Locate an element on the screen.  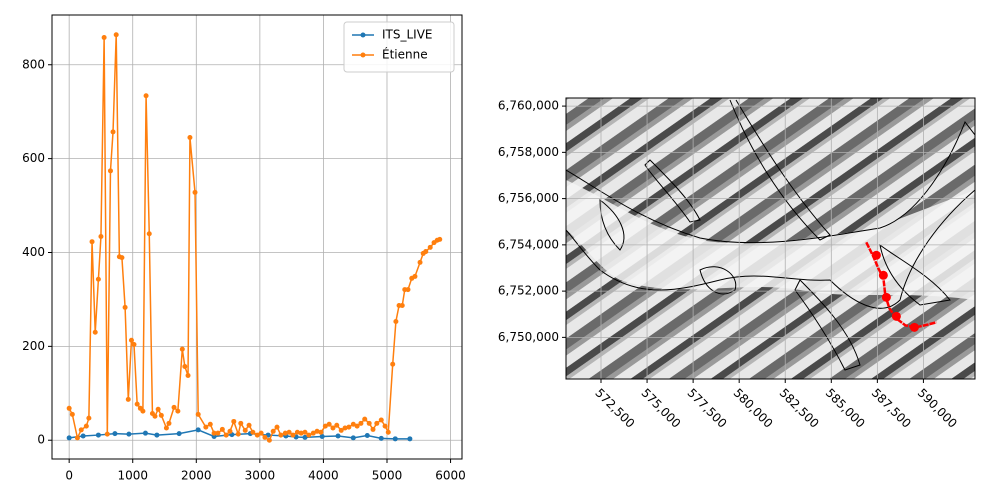
x-tick-label: 6000 is located at coordinates (450, 476).